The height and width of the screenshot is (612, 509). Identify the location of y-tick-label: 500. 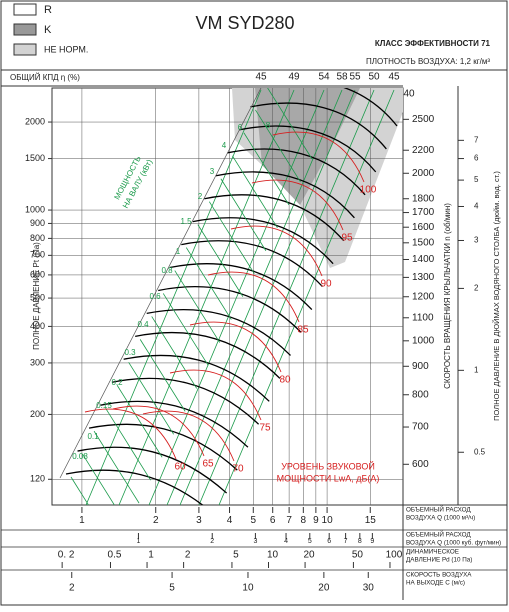
(37, 297).